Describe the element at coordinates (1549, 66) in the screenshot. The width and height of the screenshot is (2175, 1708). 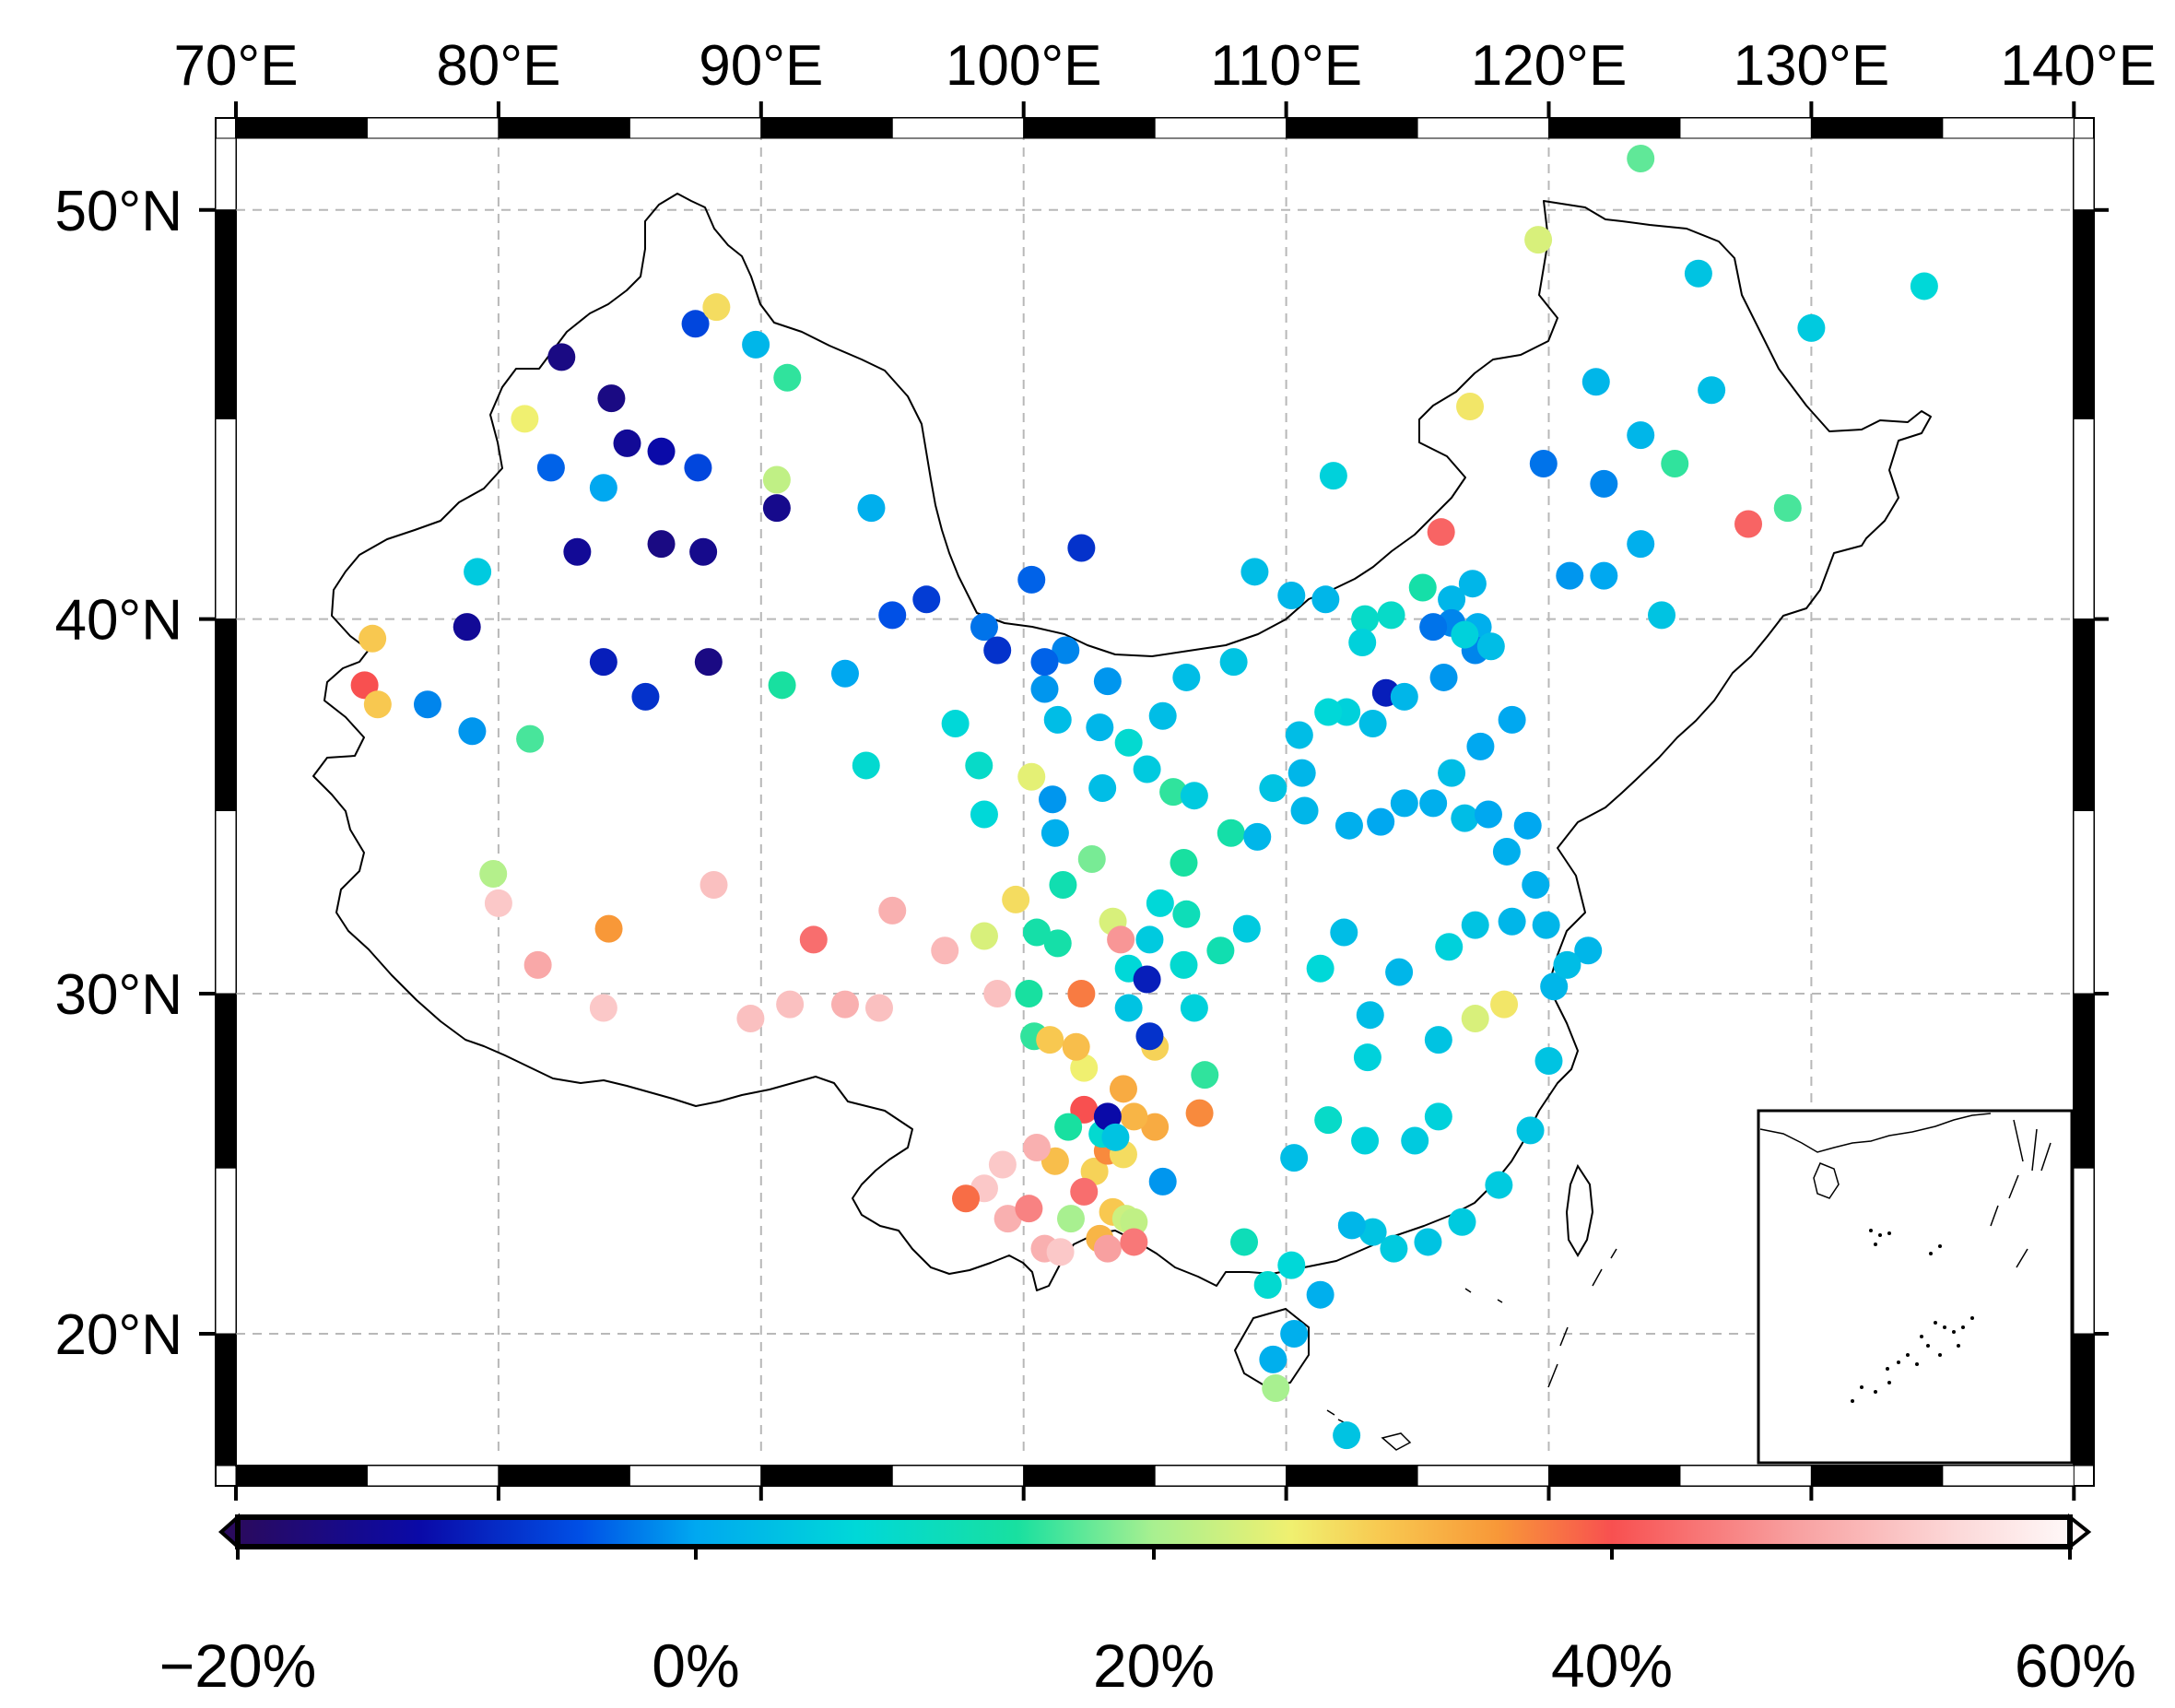
I see `lon-label: 120°E` at that location.